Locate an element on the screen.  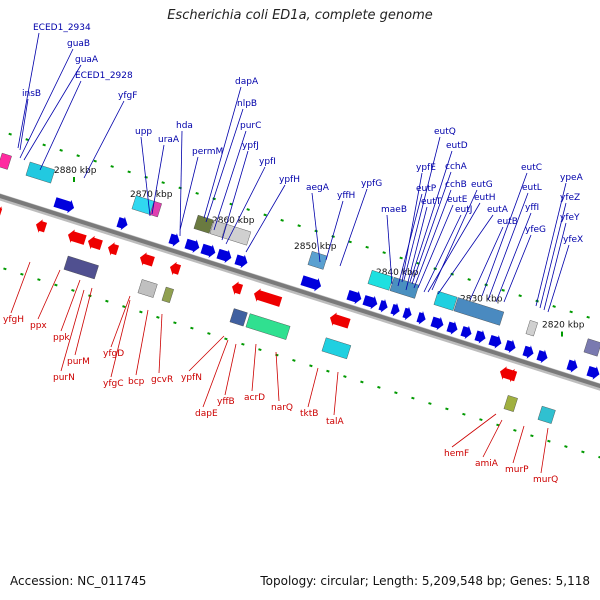
gene-label-ECED1_2934: ECED1_2934 is located at coordinates (62, 28).